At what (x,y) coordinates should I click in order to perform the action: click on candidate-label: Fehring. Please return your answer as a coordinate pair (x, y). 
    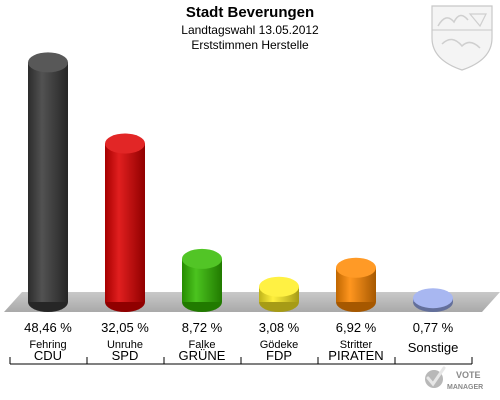
    Looking at the image, I should click on (47, 345).